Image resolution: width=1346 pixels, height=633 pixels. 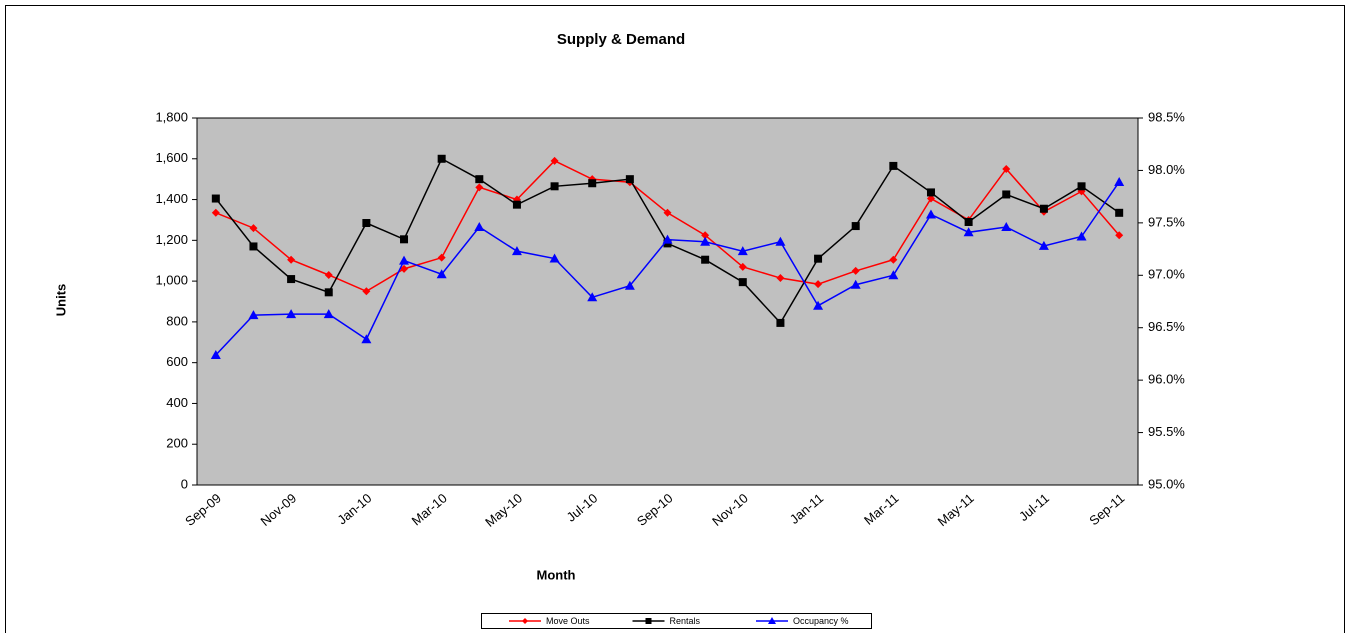 What do you see at coordinates (1166, 221) in the screenshot?
I see `y2-tick-label: 97.5%` at bounding box center [1166, 221].